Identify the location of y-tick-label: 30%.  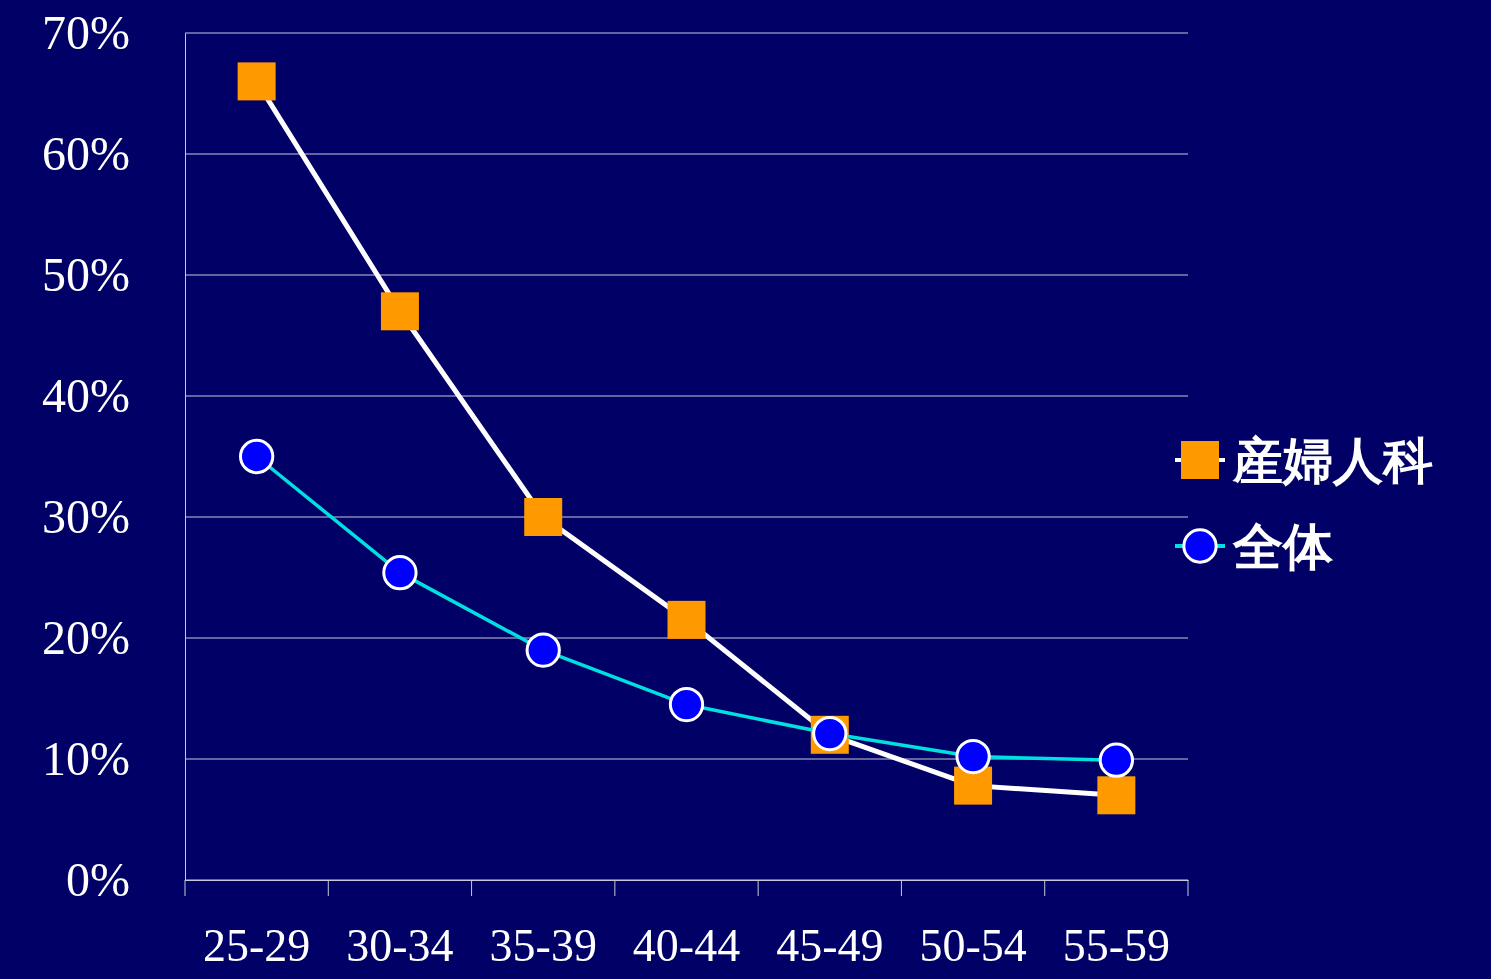
(86, 516).